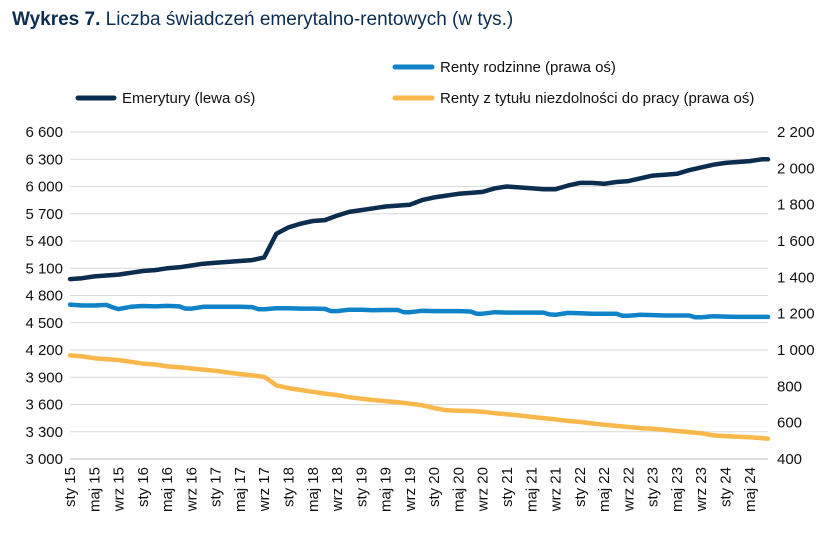 The image size is (839, 555). I want to click on x-axis-tick-label: wrz 16, so click(191, 489).